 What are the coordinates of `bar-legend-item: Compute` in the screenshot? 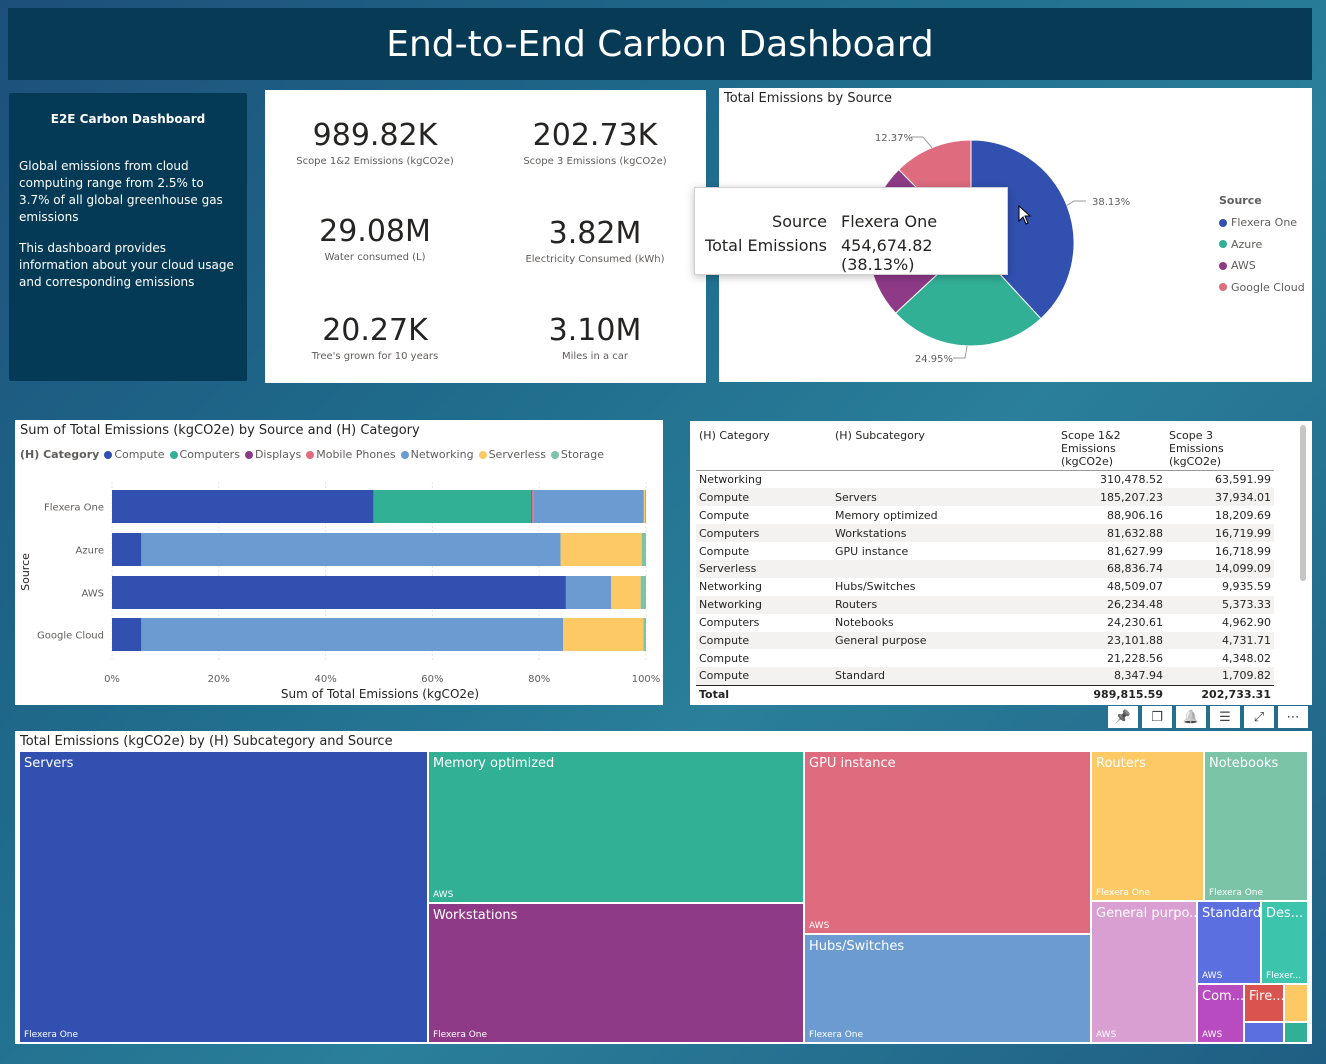 It's located at (134, 454).